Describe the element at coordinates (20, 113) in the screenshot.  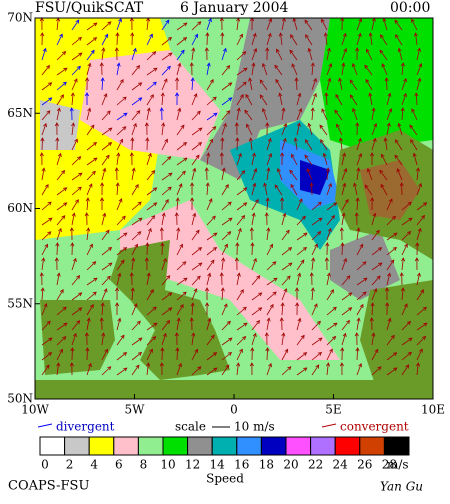
I see `y-tick-label: 65N` at that location.